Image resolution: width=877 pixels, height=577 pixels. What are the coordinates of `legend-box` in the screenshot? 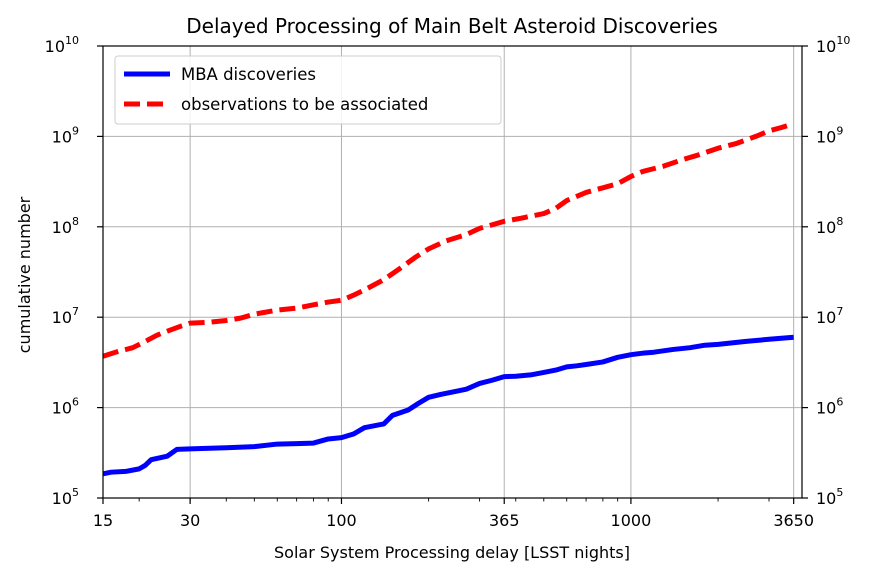 It's located at (308, 90).